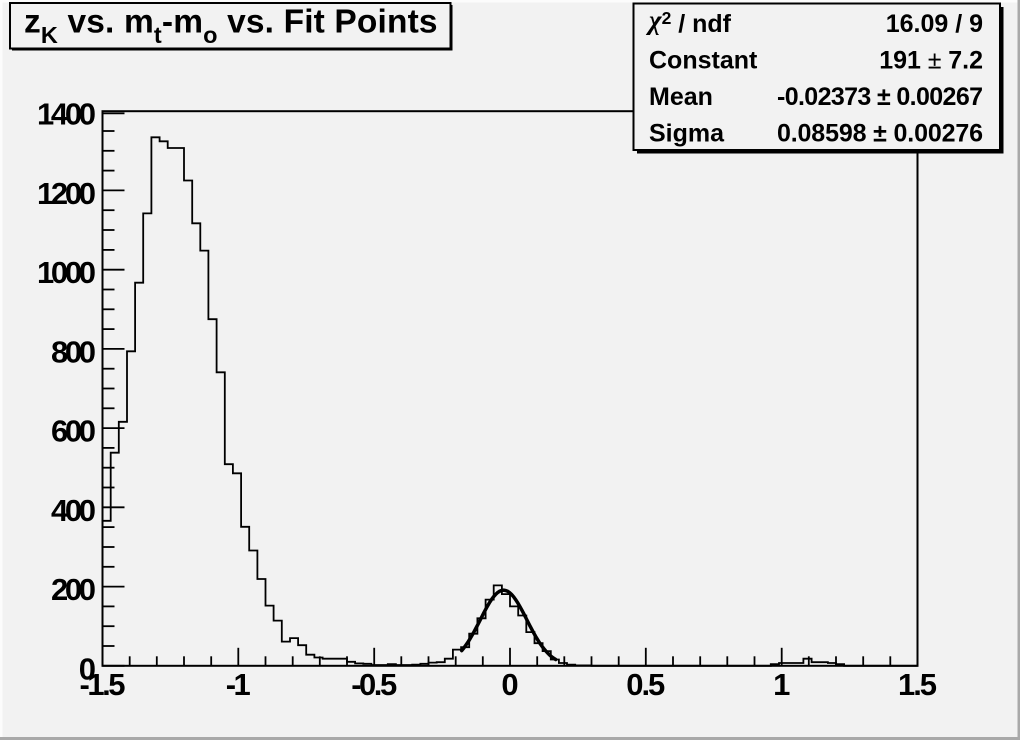  I want to click on svg-text: -1, so click(238, 684).